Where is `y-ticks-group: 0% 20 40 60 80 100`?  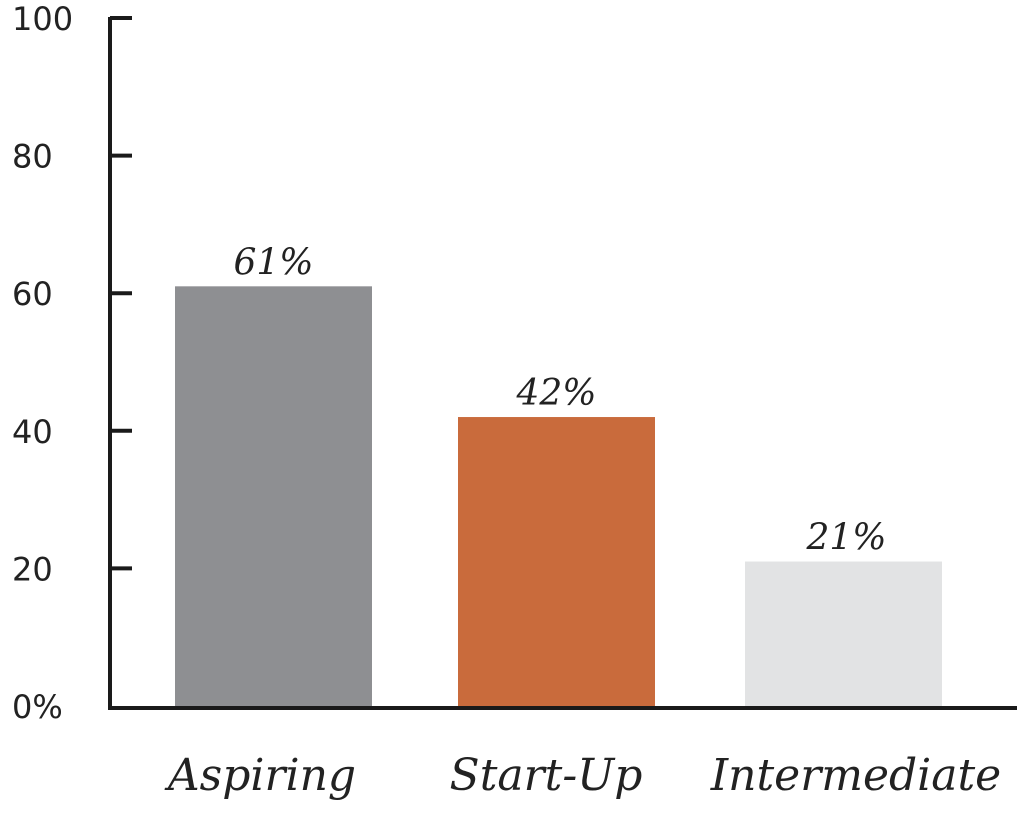
y-ticks-group: 0% 20 40 60 80 100 is located at coordinates (72, 363).